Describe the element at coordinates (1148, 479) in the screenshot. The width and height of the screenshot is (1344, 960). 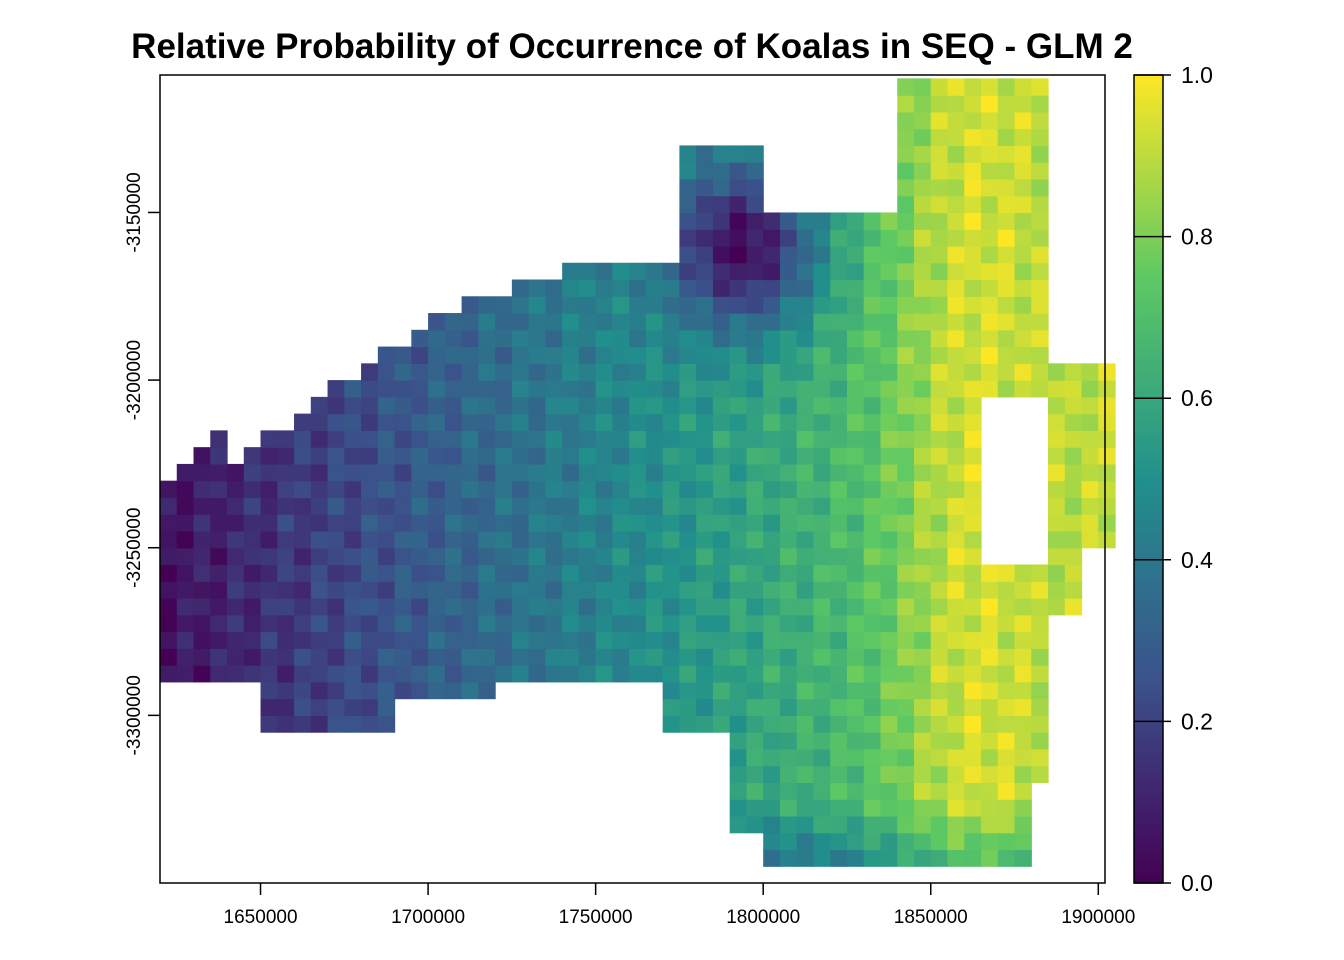
I see `colorbar` at that location.